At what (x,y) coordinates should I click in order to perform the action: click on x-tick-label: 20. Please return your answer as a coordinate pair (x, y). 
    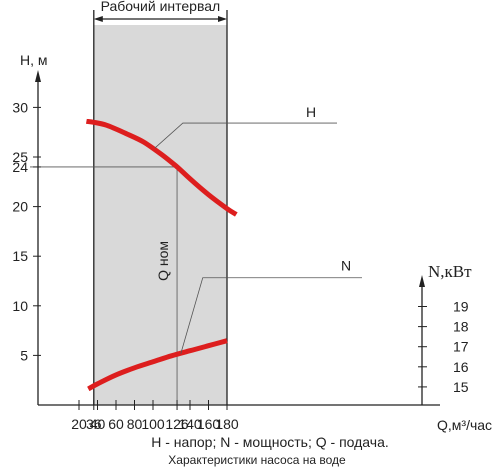
    Looking at the image, I should click on (79, 424).